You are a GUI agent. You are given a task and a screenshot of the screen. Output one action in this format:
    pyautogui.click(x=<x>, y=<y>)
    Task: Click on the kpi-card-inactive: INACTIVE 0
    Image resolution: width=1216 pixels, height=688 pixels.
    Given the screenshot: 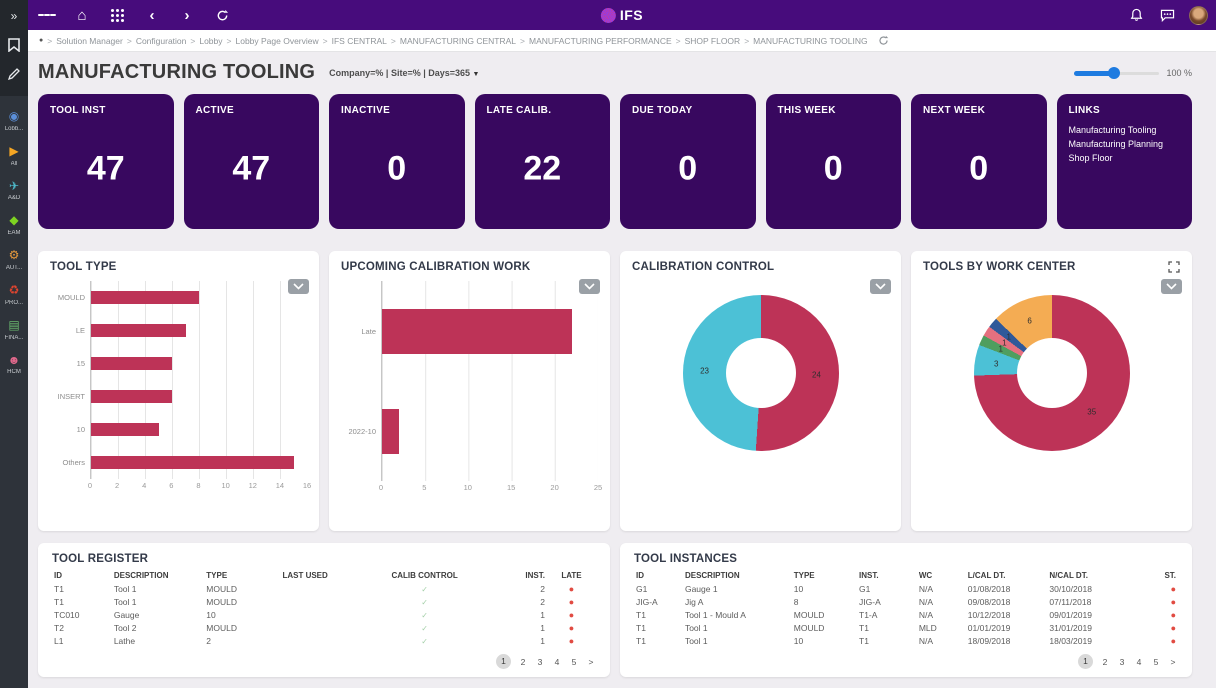 What is the action you would take?
    pyautogui.click(x=397, y=161)
    